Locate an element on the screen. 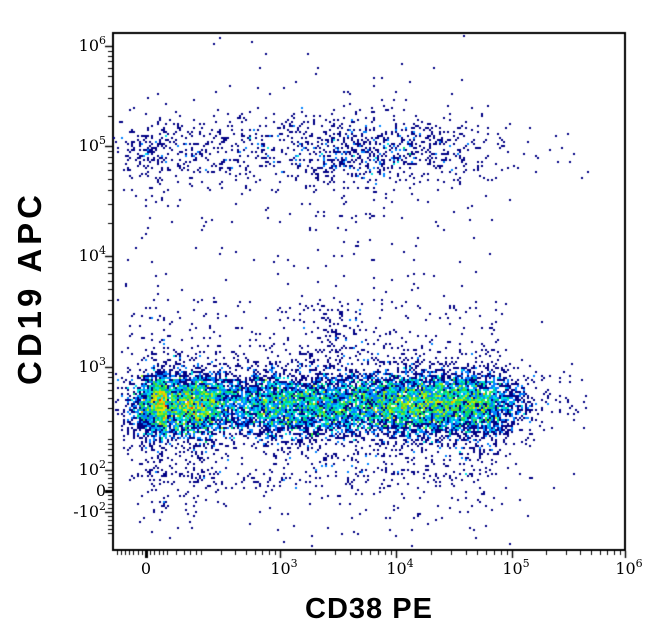  y-tick-label: 10⁵ is located at coordinates (92, 144).